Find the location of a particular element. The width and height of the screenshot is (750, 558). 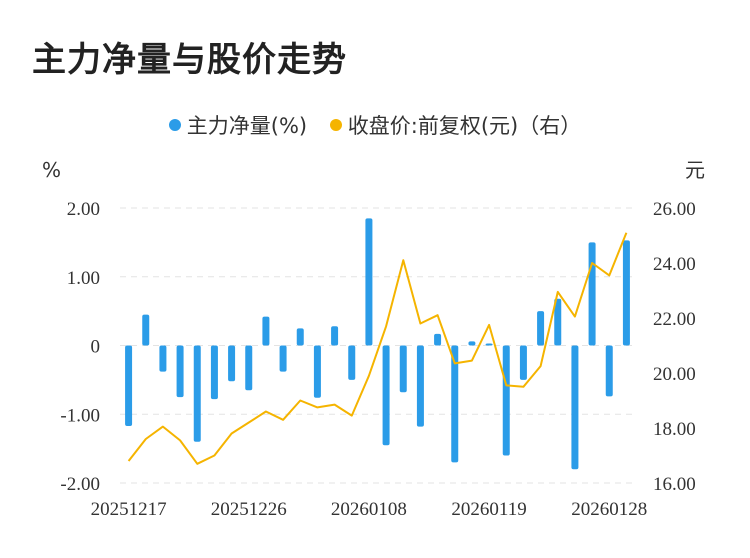

right-axis-tick-label: 16.00 is located at coordinates (674, 484).